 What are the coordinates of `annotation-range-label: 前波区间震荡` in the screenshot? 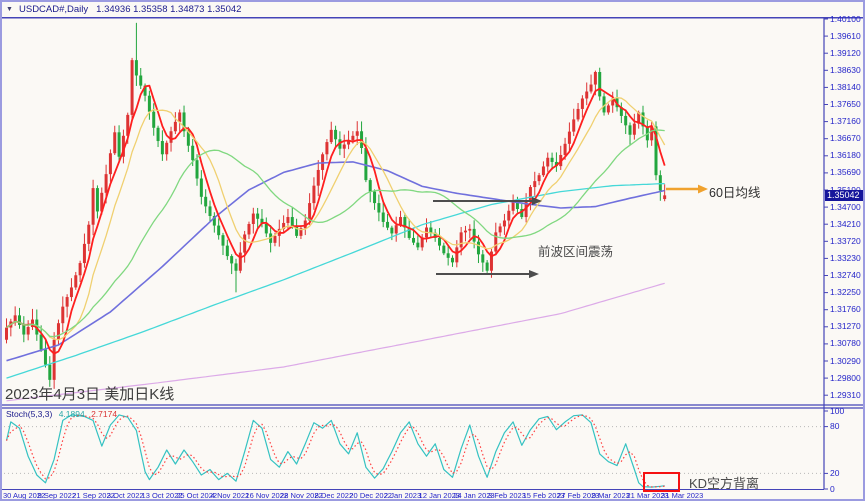 It's located at (576, 252).